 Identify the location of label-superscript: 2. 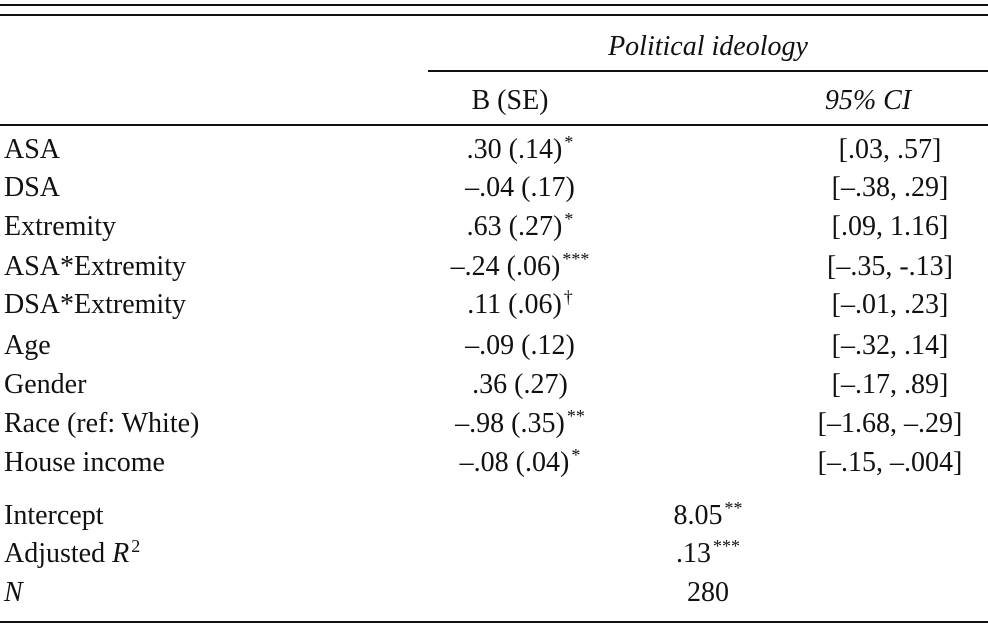
(136, 546).